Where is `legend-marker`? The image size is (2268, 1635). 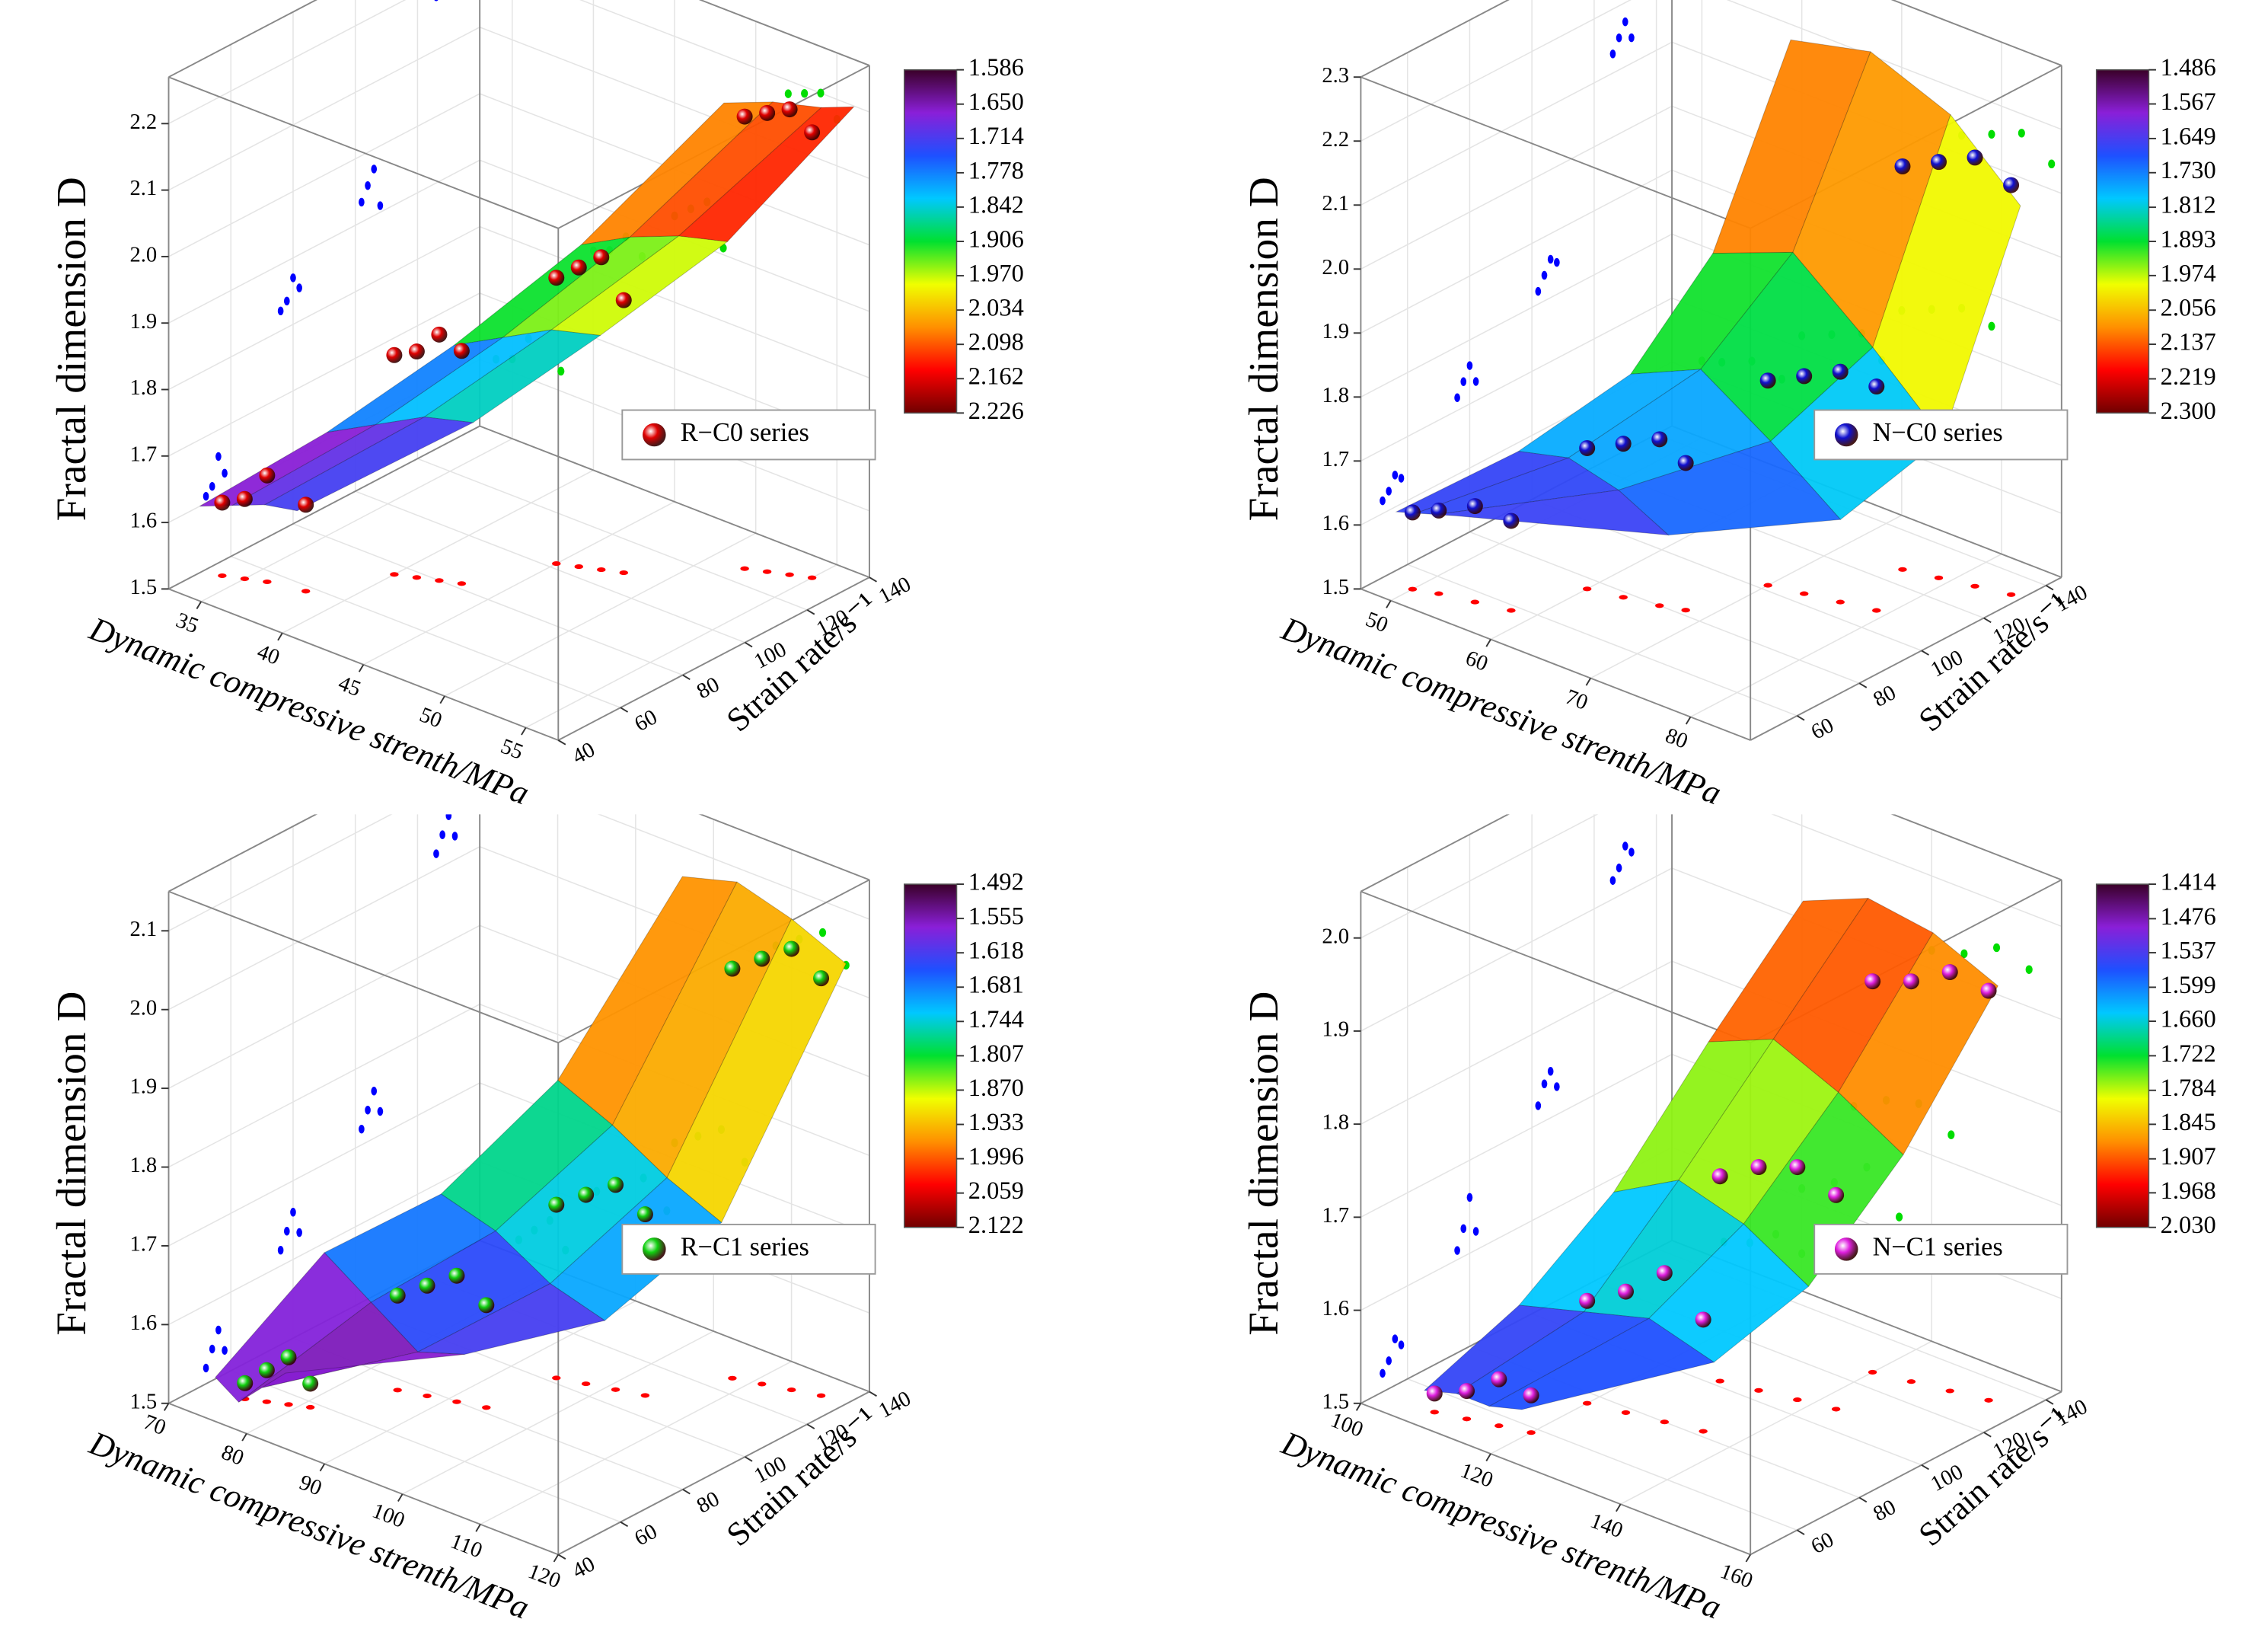
legend-marker is located at coordinates (1846, 1249).